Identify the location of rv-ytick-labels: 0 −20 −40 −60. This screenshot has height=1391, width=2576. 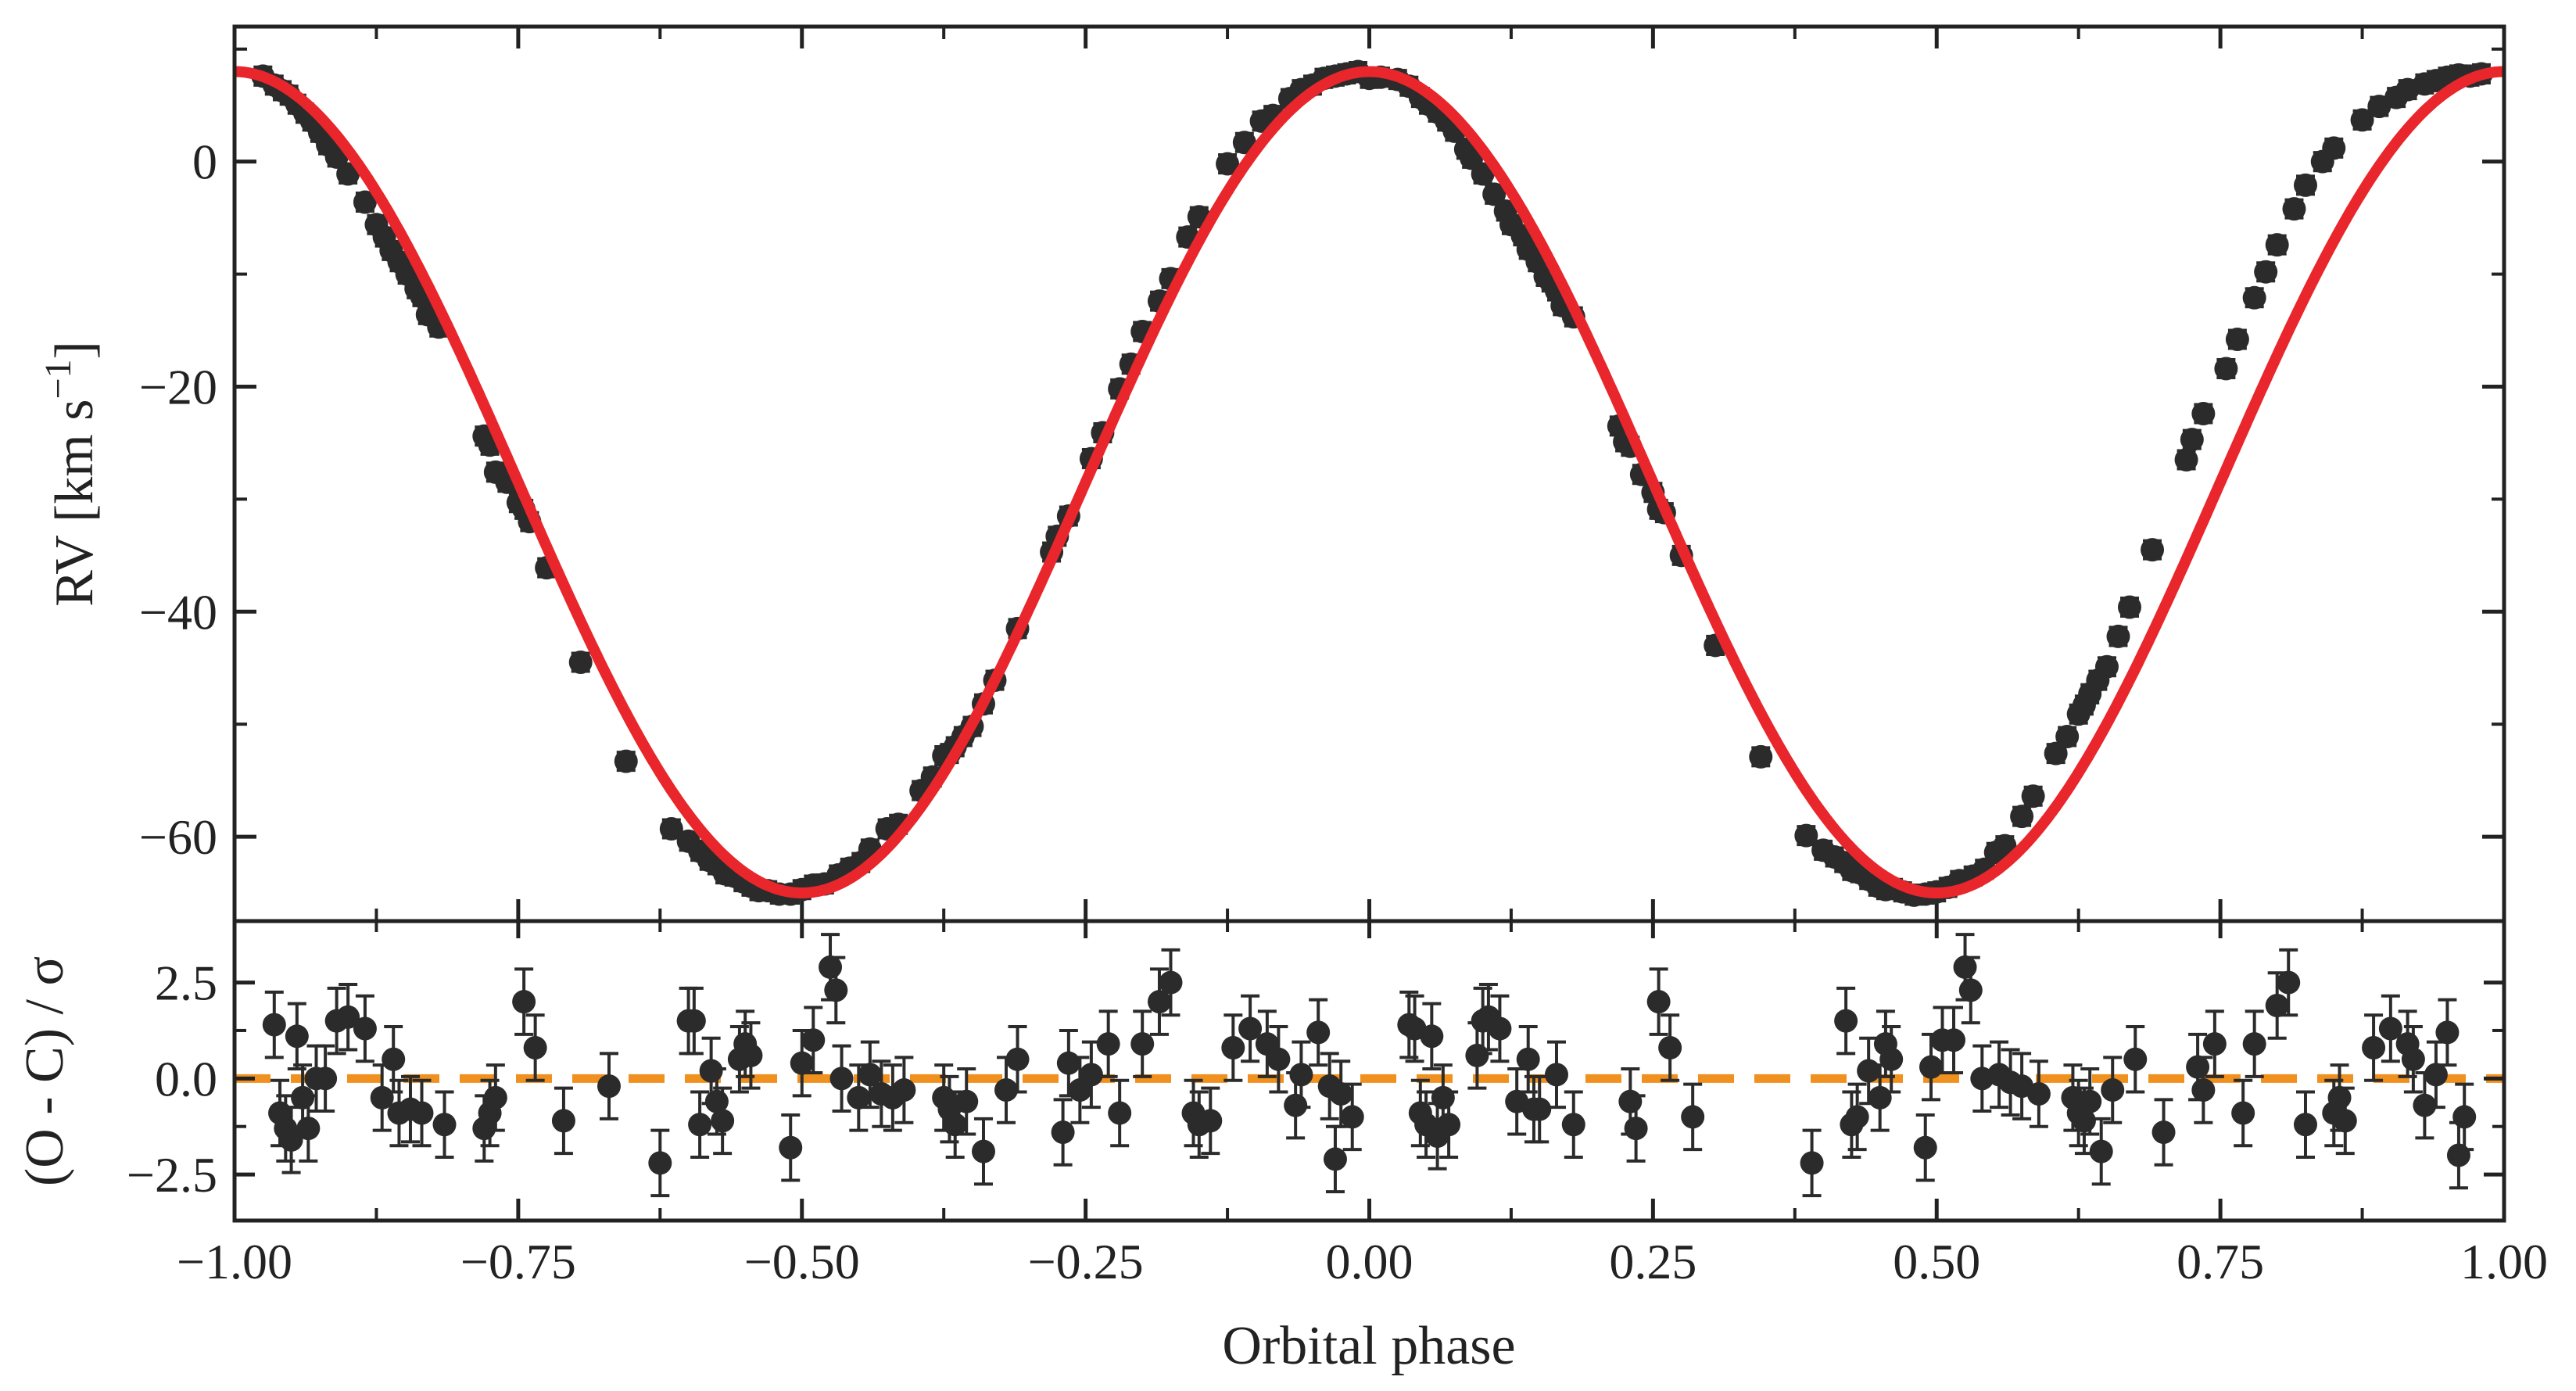
(178, 500).